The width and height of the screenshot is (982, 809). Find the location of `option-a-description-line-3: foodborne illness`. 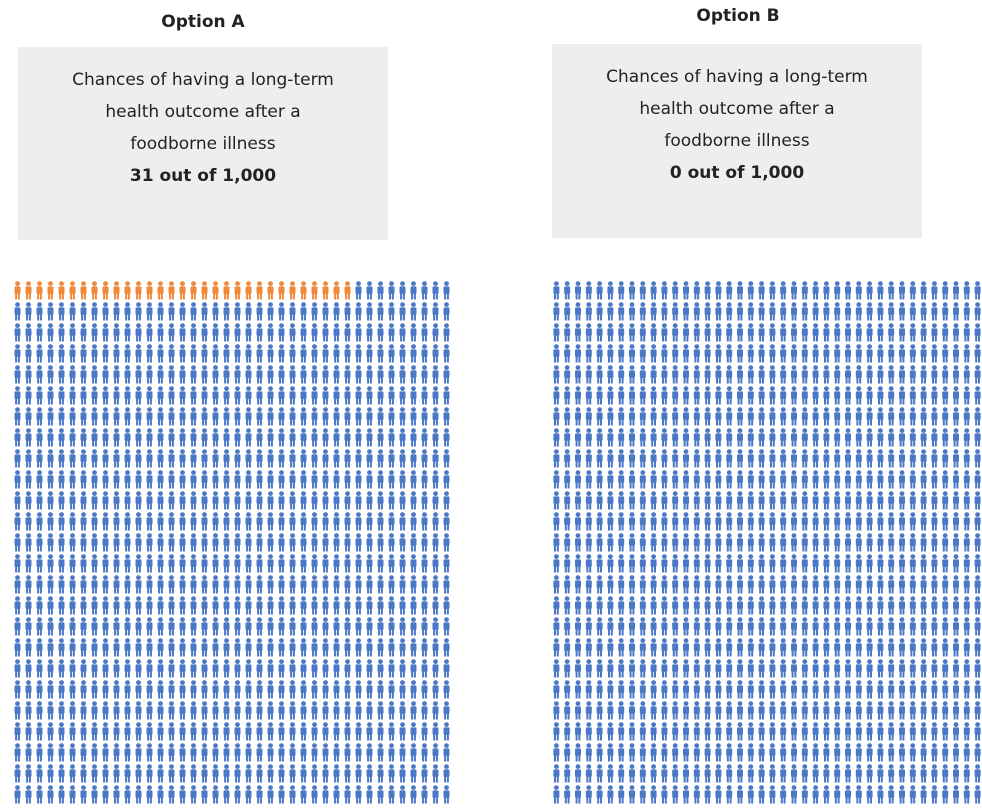

option-a-description-line-3: foodborne illness is located at coordinates (203, 144).